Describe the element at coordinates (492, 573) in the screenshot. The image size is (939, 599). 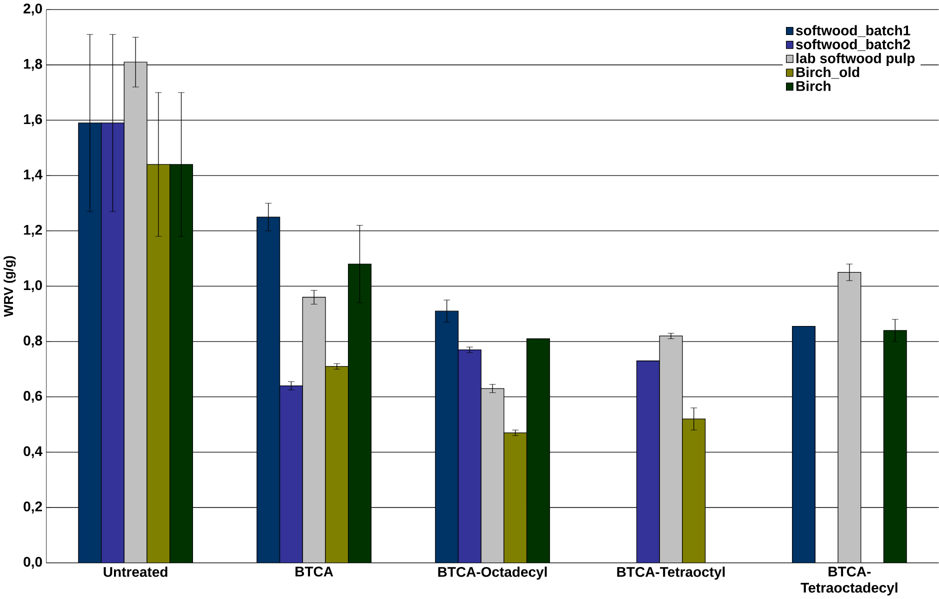
I see `x-tick-label: BTCA-Octadecyl` at that location.